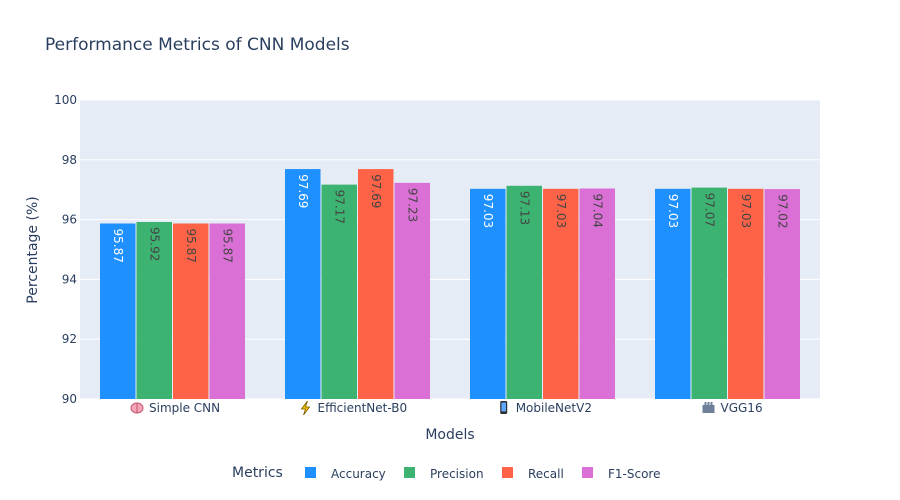 The width and height of the screenshot is (900, 500). What do you see at coordinates (154, 244) in the screenshot?
I see `bar-value-label: 95.92` at bounding box center [154, 244].